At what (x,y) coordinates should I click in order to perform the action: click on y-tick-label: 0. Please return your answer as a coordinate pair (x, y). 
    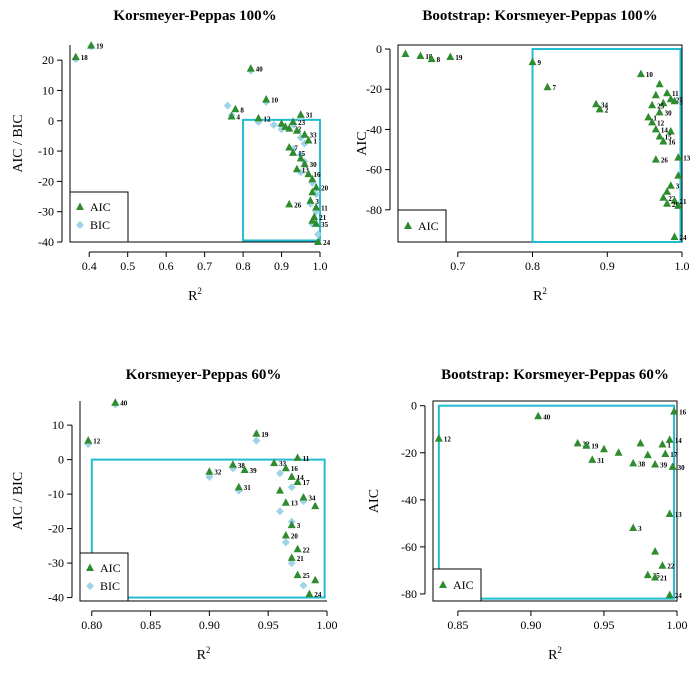
    Looking at the image, I should click on (61, 460).